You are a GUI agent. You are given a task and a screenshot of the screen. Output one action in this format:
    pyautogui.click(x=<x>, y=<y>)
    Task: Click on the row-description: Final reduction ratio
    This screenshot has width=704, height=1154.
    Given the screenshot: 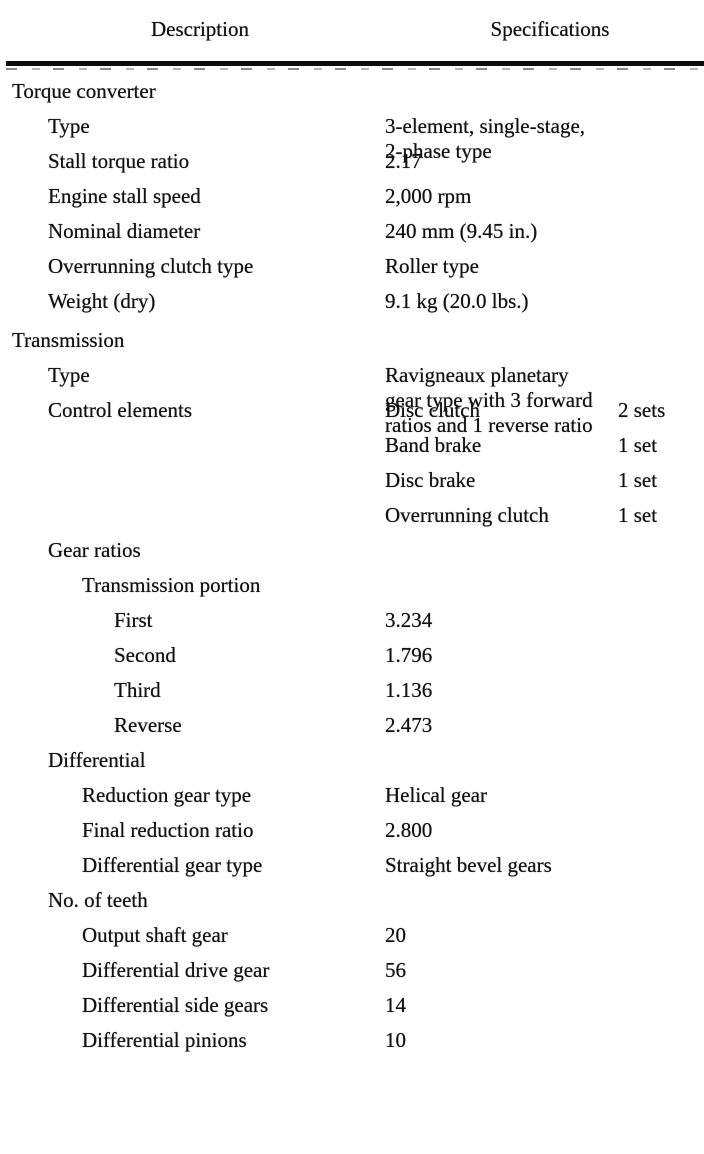 What is the action you would take?
    pyautogui.click(x=168, y=830)
    